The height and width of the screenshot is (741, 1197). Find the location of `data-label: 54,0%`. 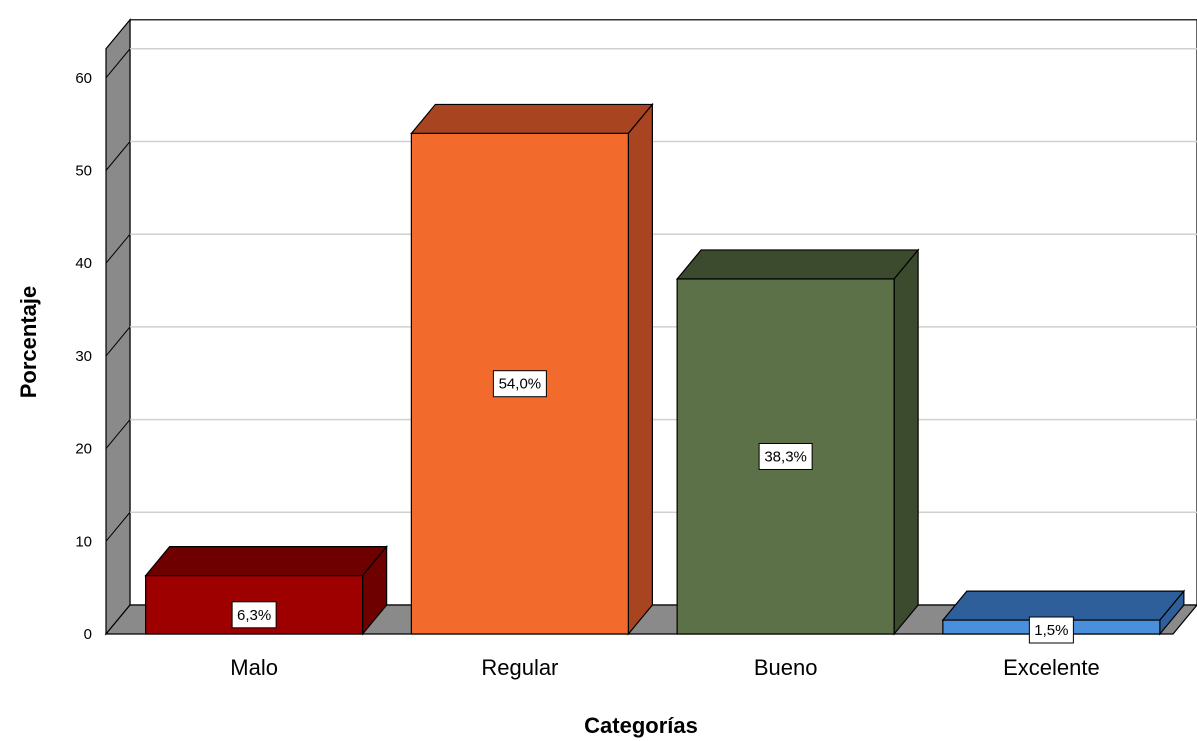

data-label: 54,0% is located at coordinates (520, 384).